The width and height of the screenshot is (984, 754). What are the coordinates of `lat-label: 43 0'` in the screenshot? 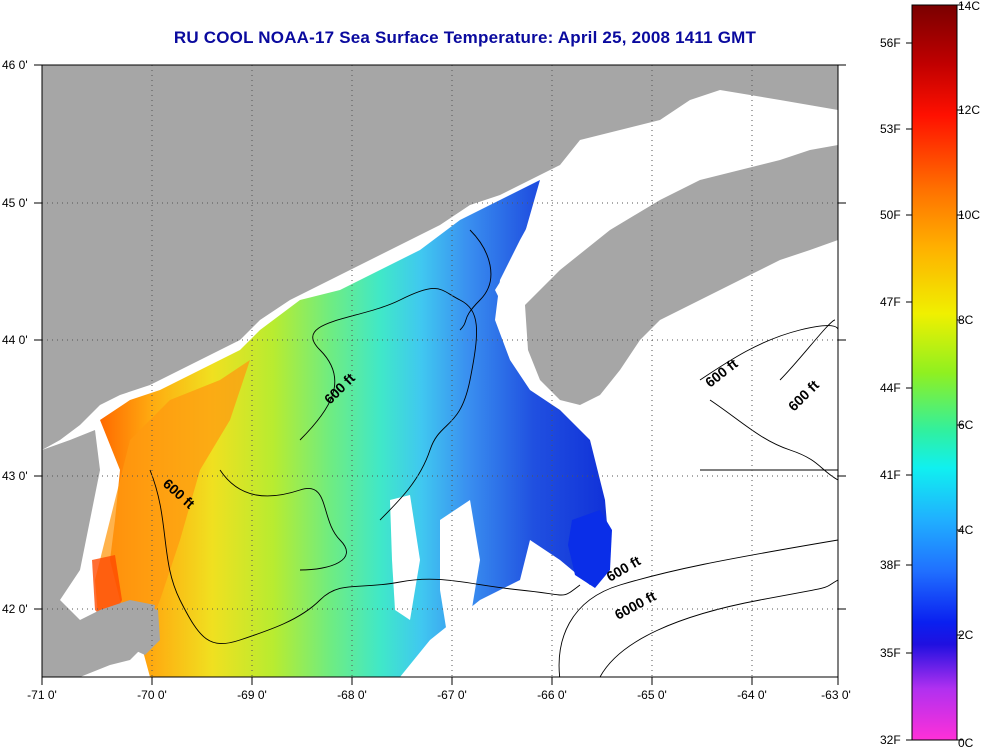 It's located at (15, 476).